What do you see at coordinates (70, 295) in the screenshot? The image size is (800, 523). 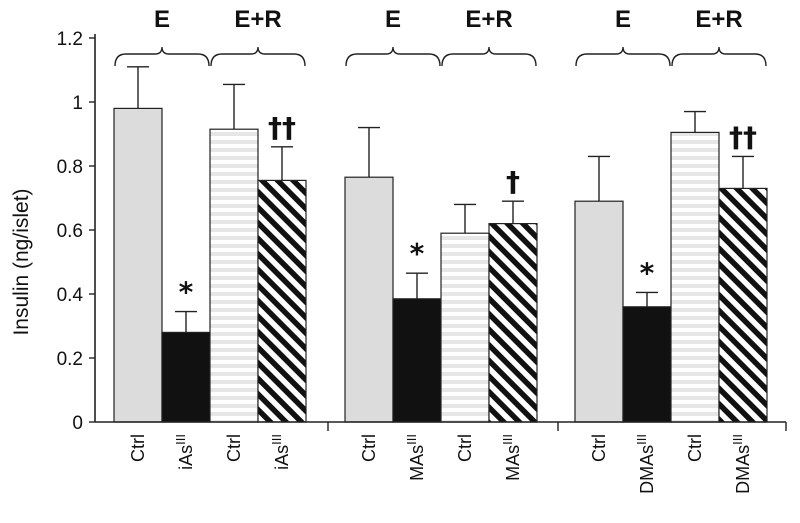 I see `y-tick-label: 0.4` at bounding box center [70, 295].